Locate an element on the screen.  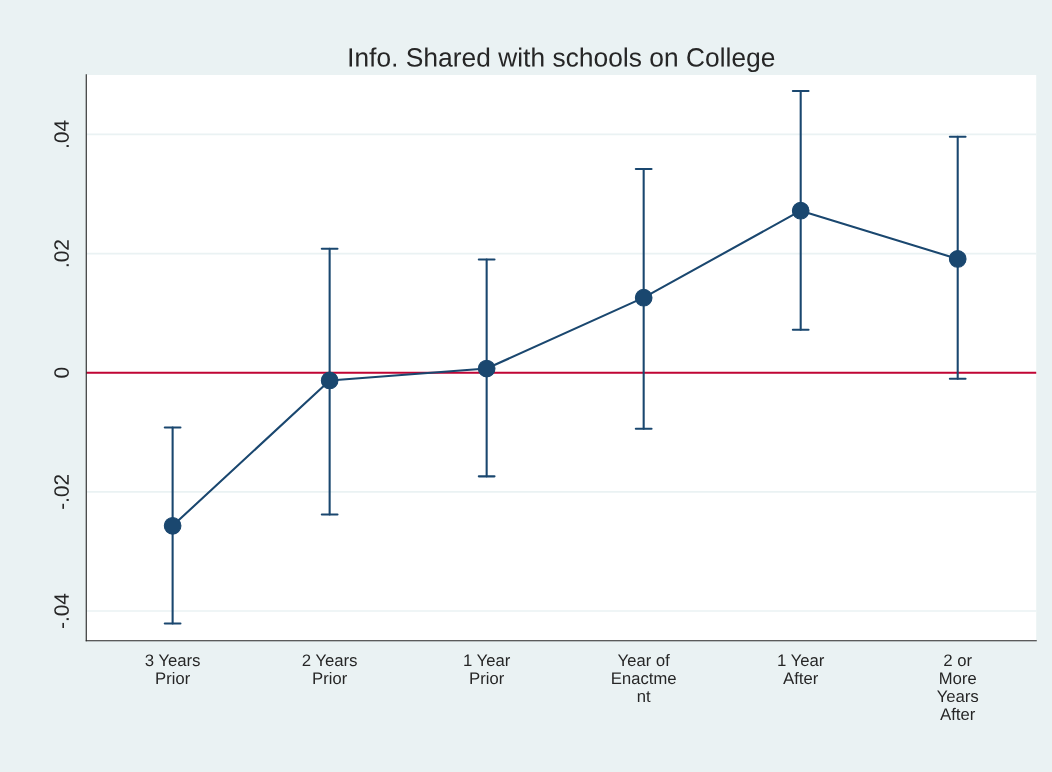
y-tick-label: -.04 is located at coordinates (61, 610).